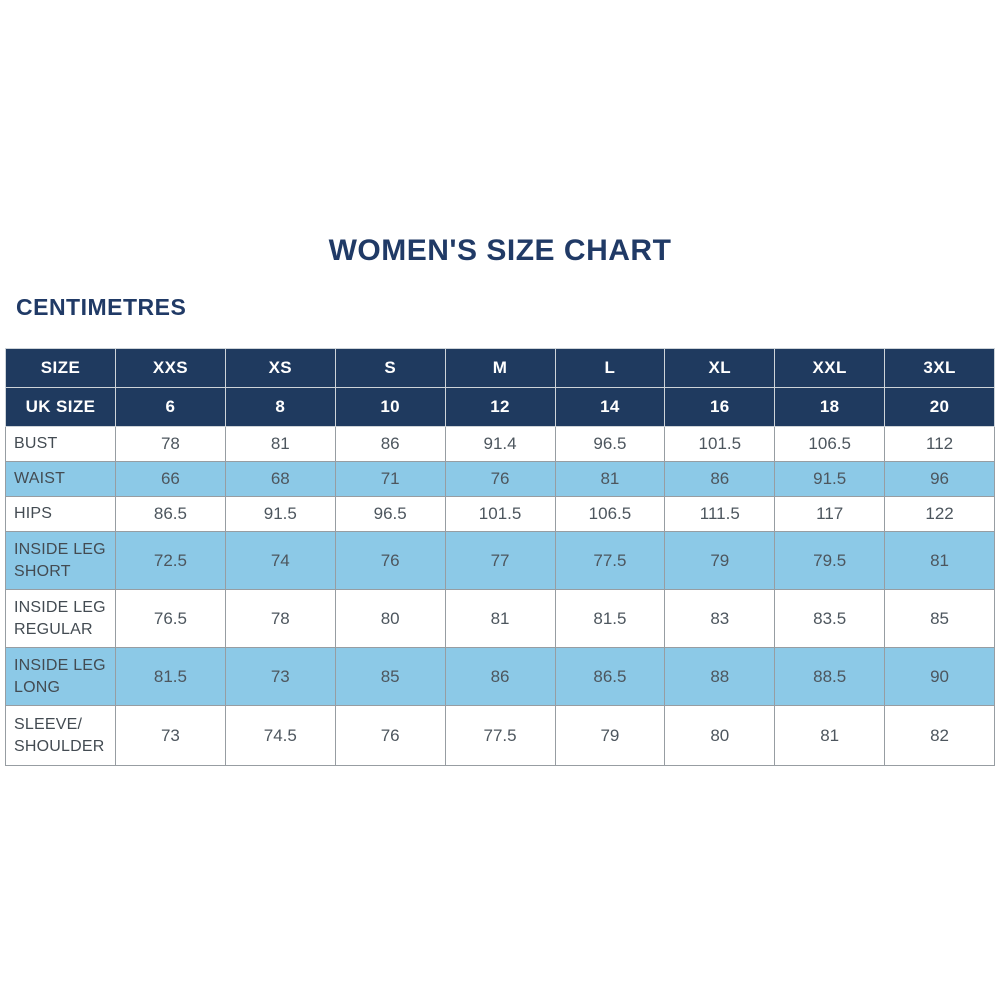 The image size is (1000, 1000). I want to click on uk-size-20: 20, so click(939, 407).